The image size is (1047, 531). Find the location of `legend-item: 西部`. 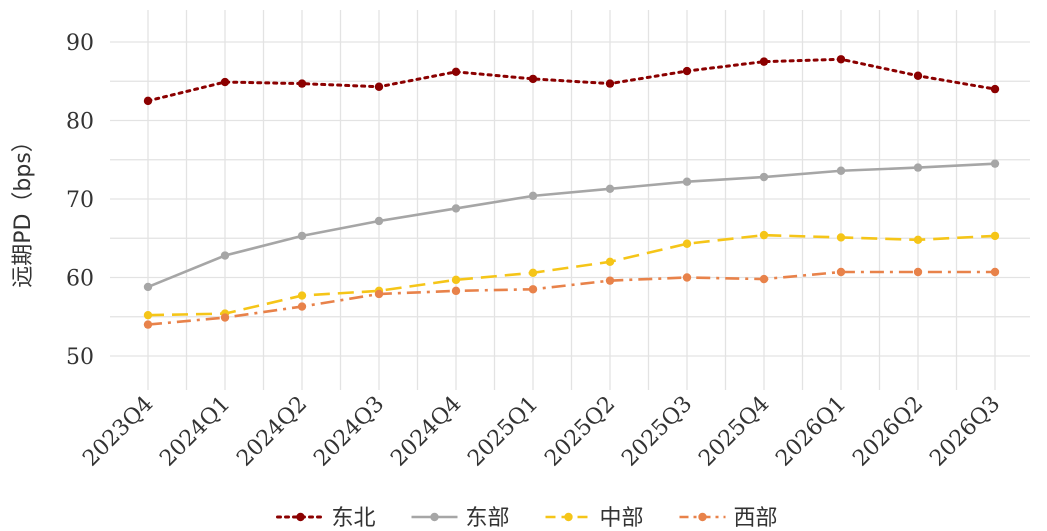

legend-item: 西部 is located at coordinates (729, 518).